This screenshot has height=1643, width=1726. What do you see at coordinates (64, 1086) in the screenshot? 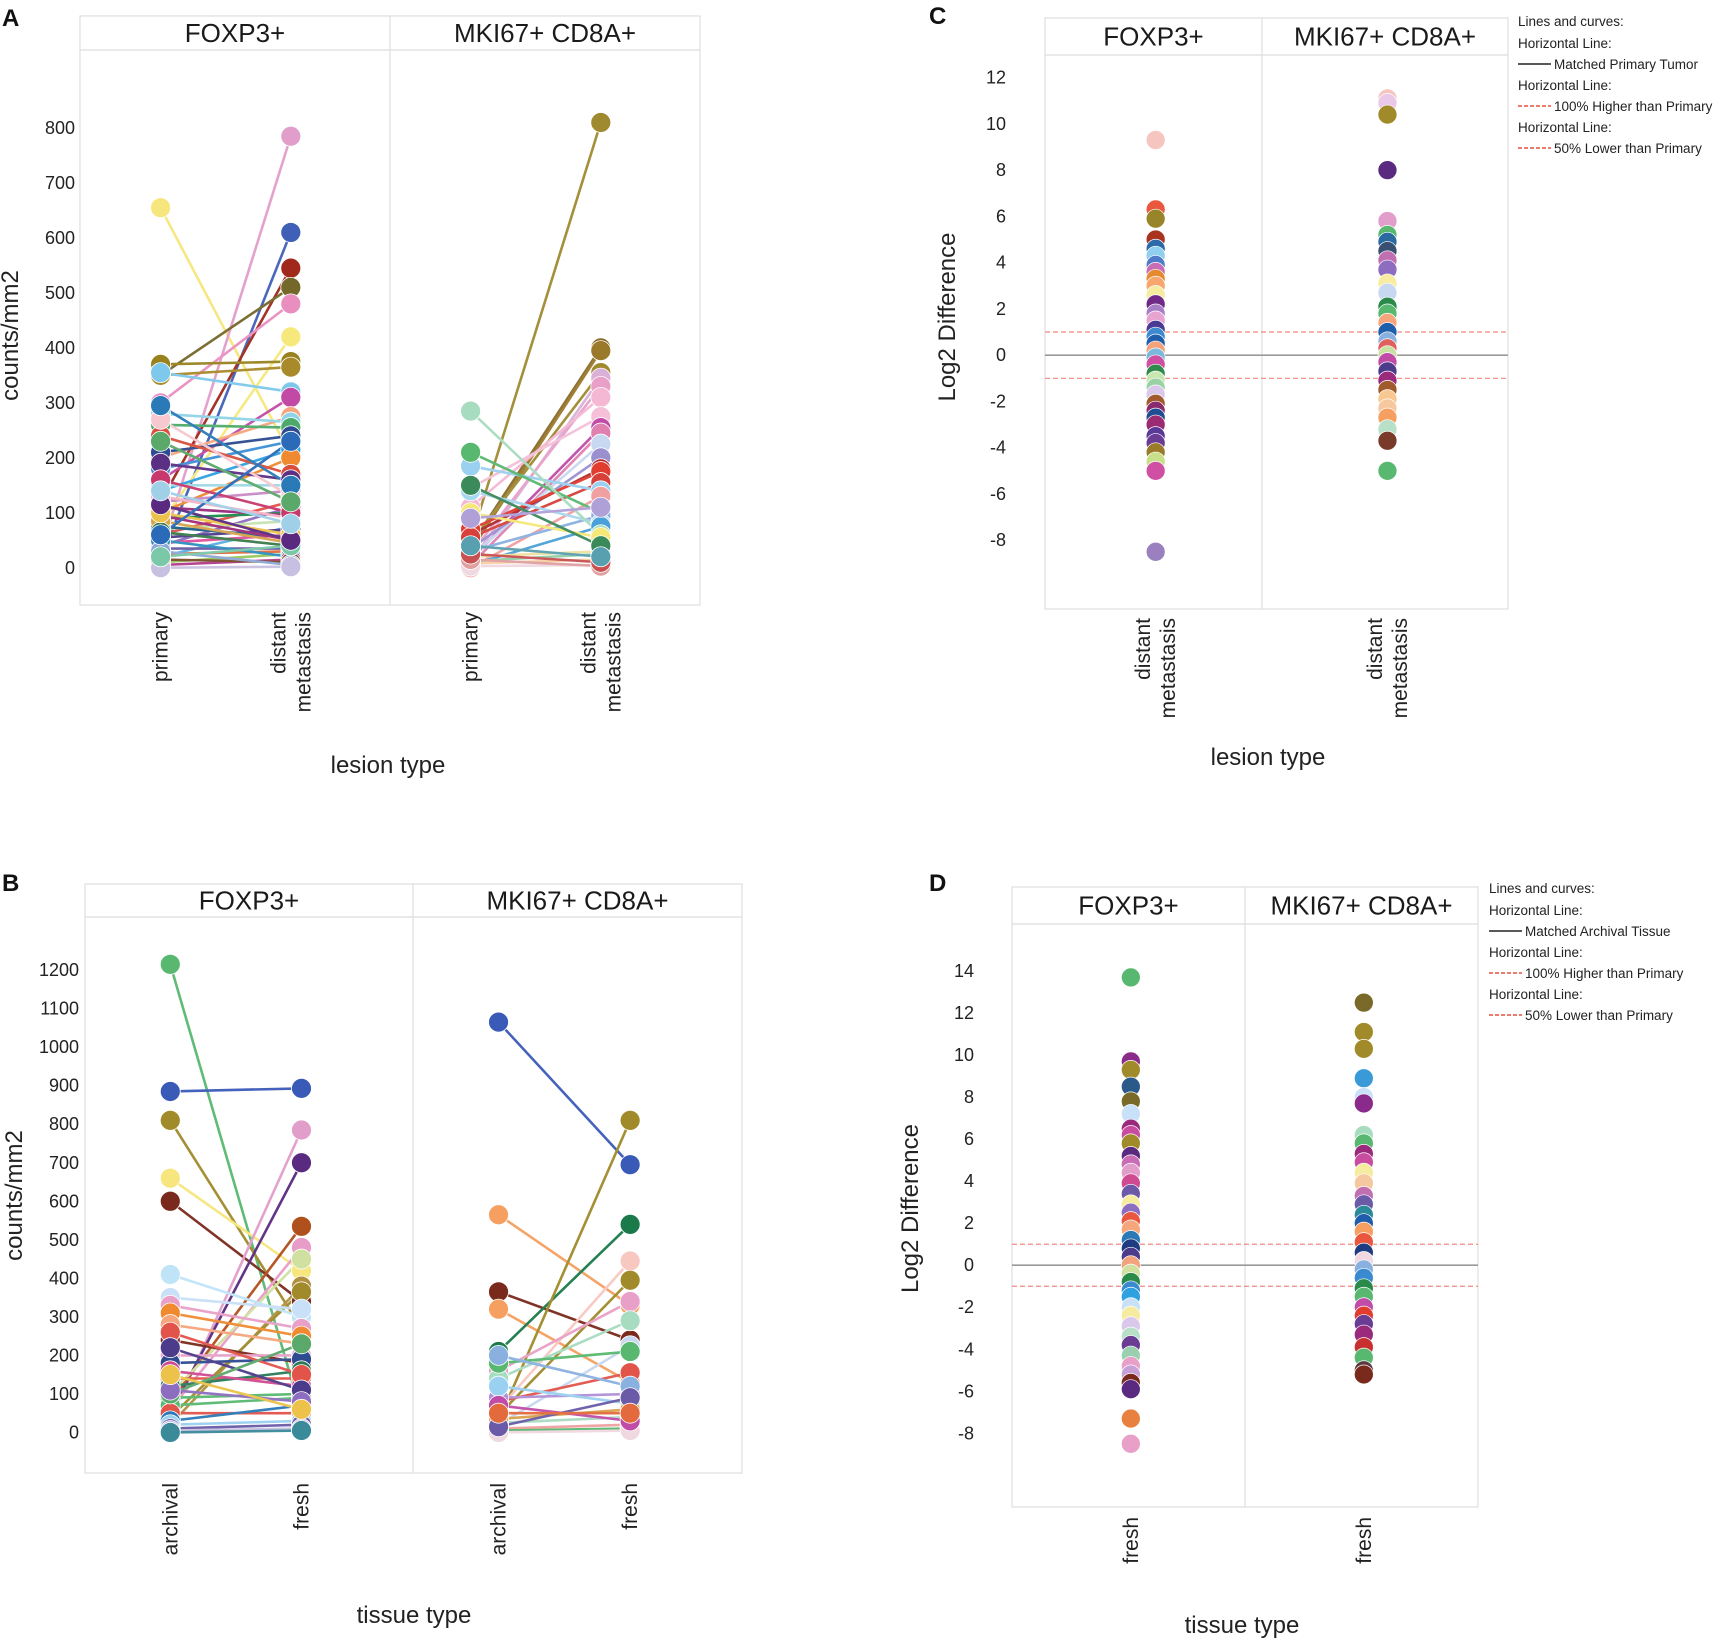
I see `y-tick-label: 900` at bounding box center [64, 1086].